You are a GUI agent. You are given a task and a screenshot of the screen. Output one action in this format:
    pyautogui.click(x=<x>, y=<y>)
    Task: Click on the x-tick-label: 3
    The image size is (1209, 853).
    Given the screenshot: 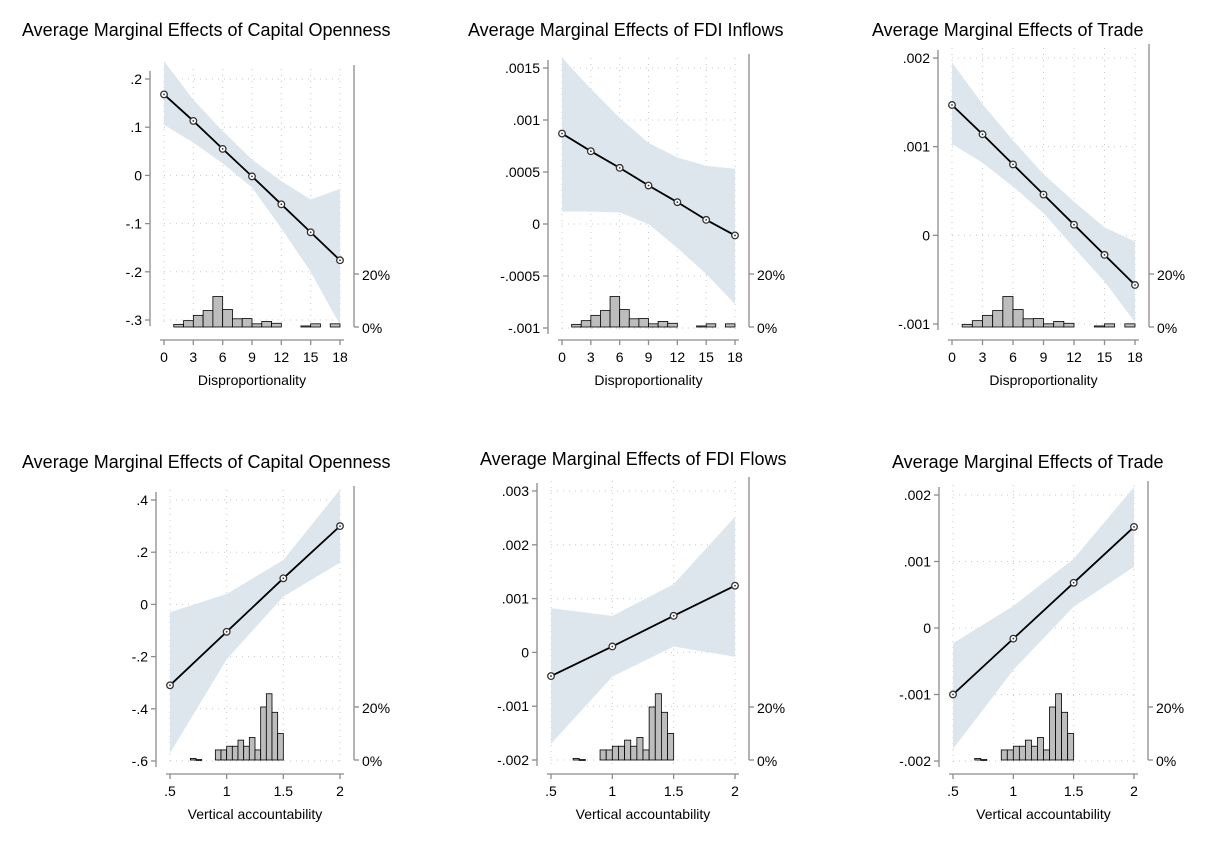 What is the action you would take?
    pyautogui.click(x=591, y=357)
    